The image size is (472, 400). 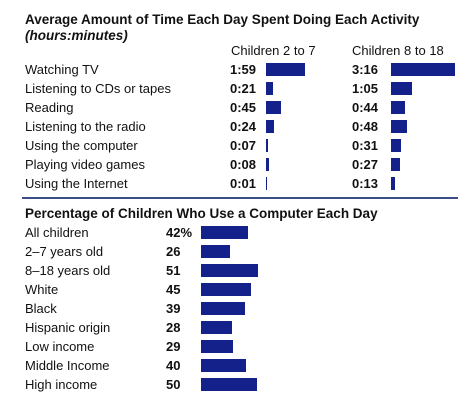 What do you see at coordinates (173, 289) in the screenshot?
I see `percent-value: 45` at bounding box center [173, 289].